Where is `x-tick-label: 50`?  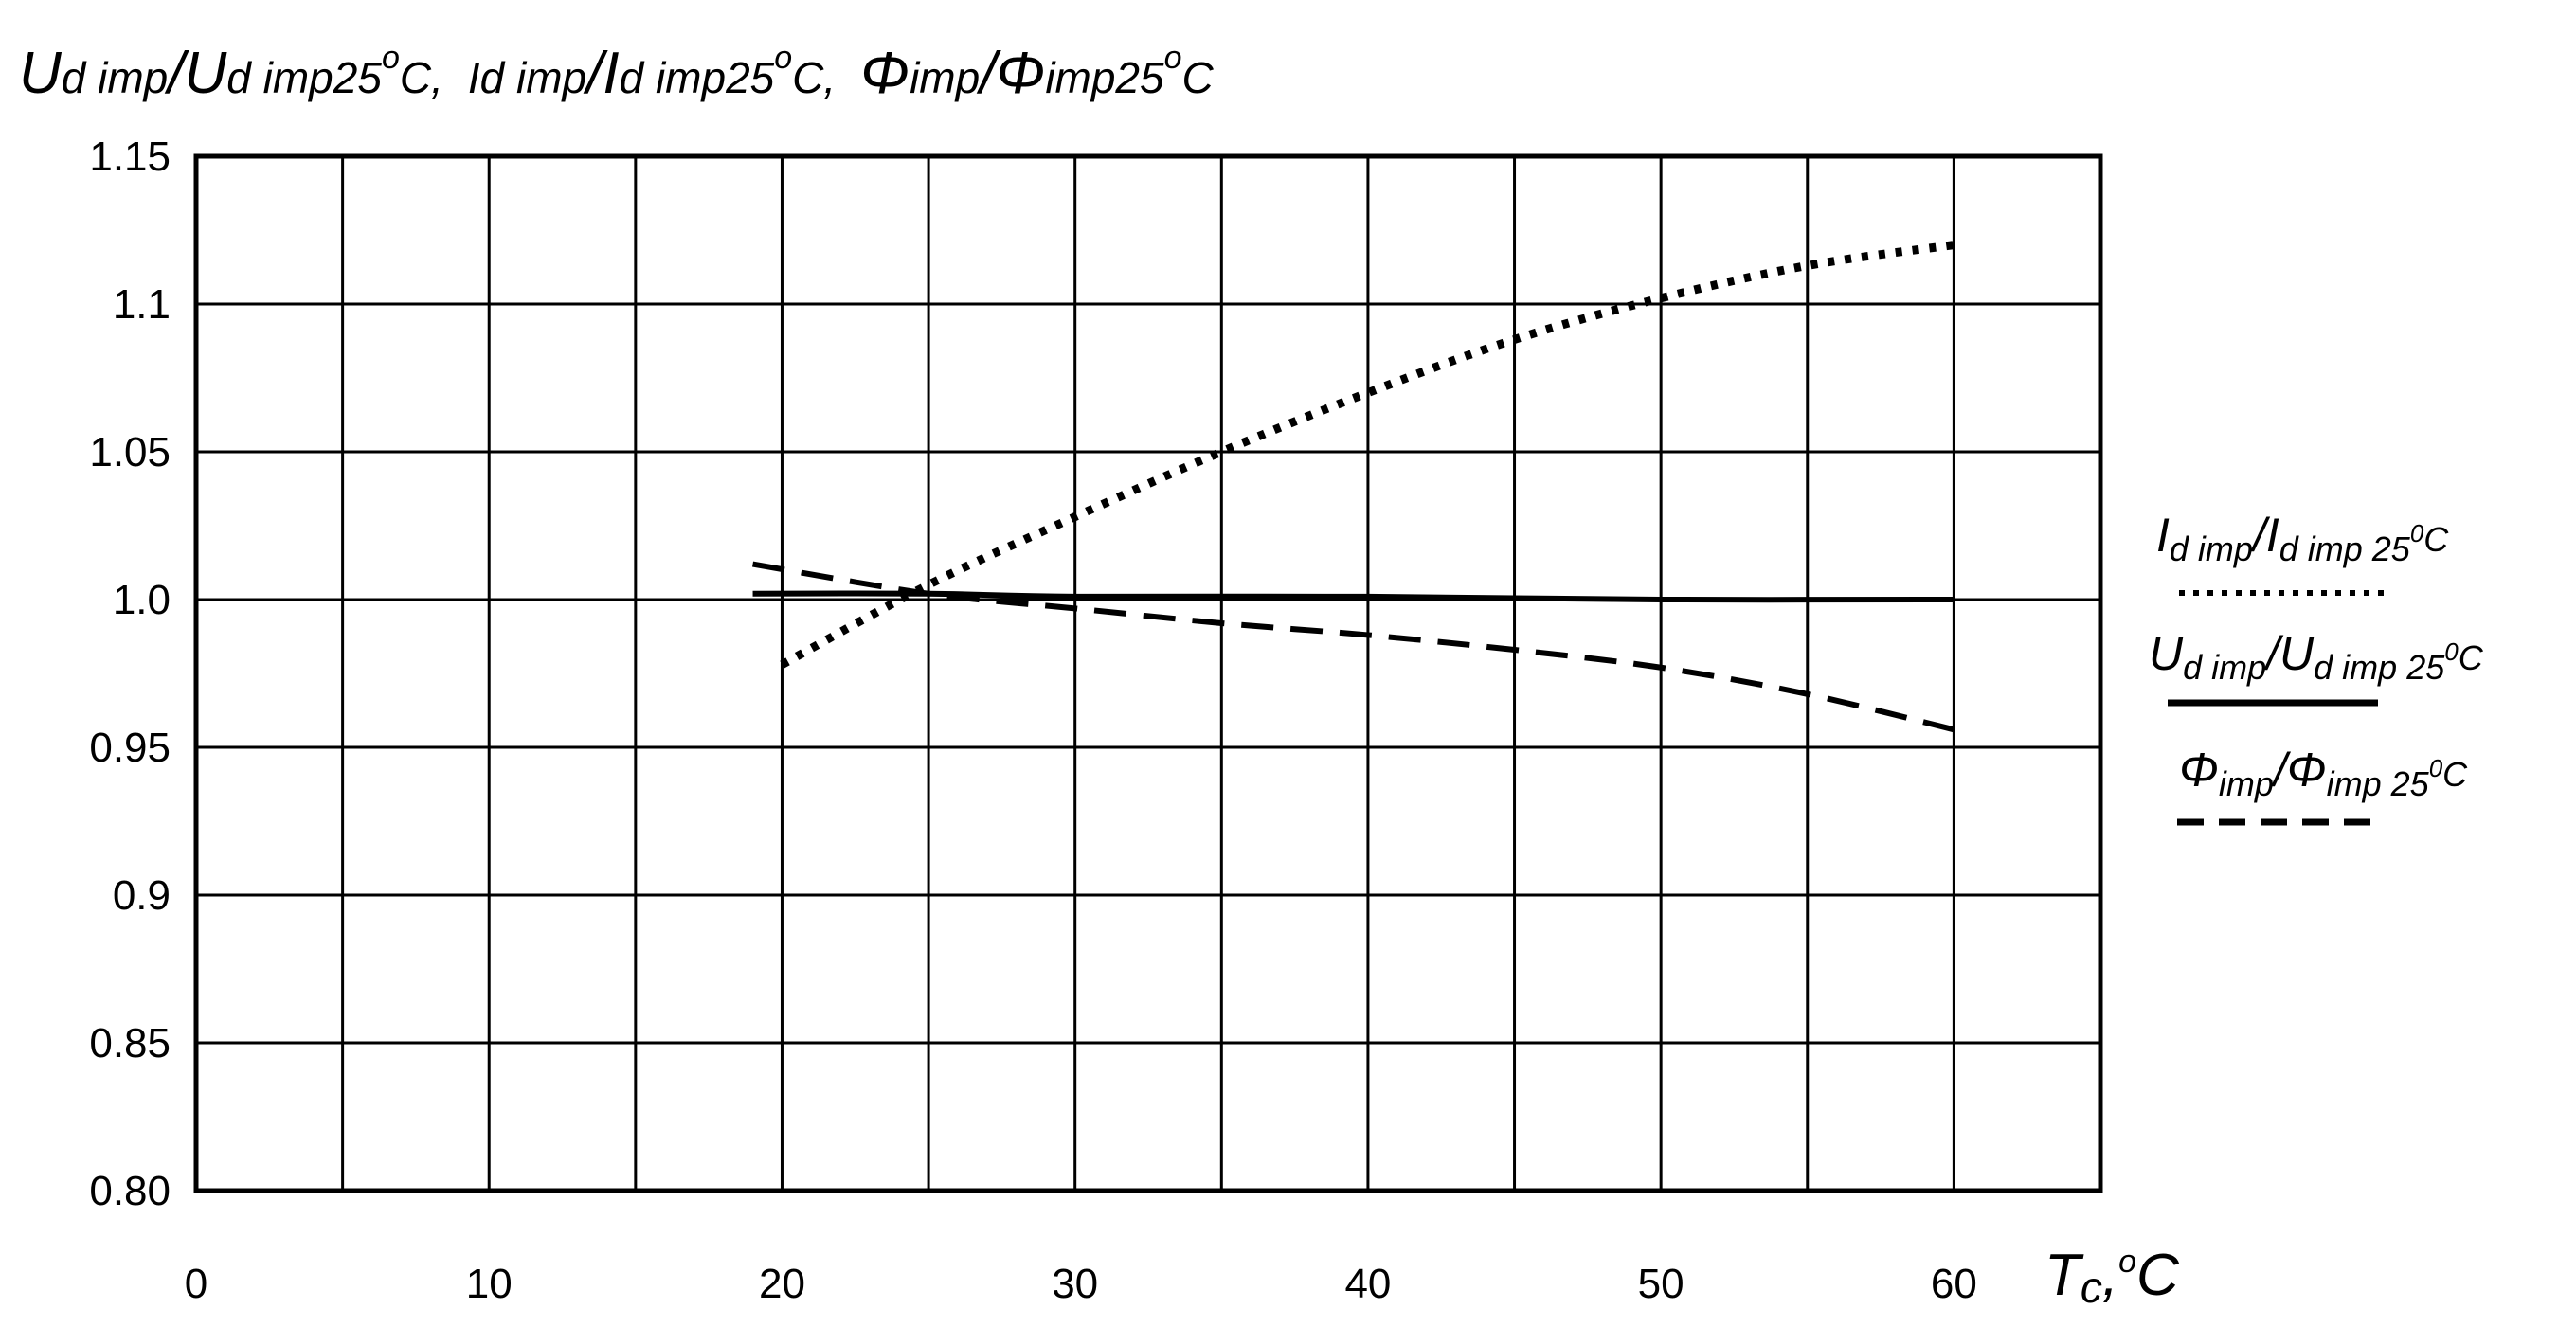 x-tick-label: 50 is located at coordinates (1661, 1284).